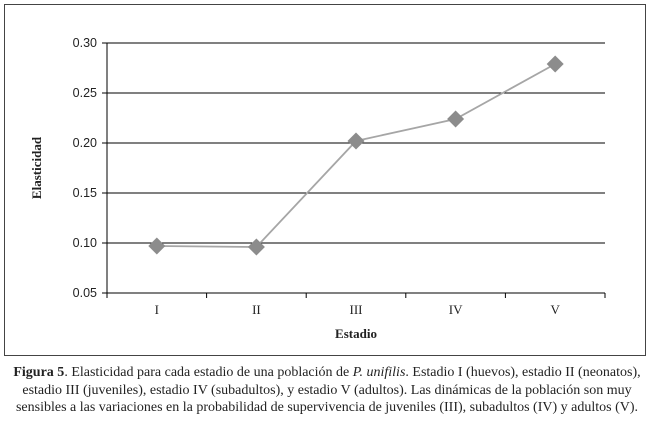 The height and width of the screenshot is (442, 654). Describe the element at coordinates (256, 309) in the screenshot. I see `x-tick-label-II: II` at that location.